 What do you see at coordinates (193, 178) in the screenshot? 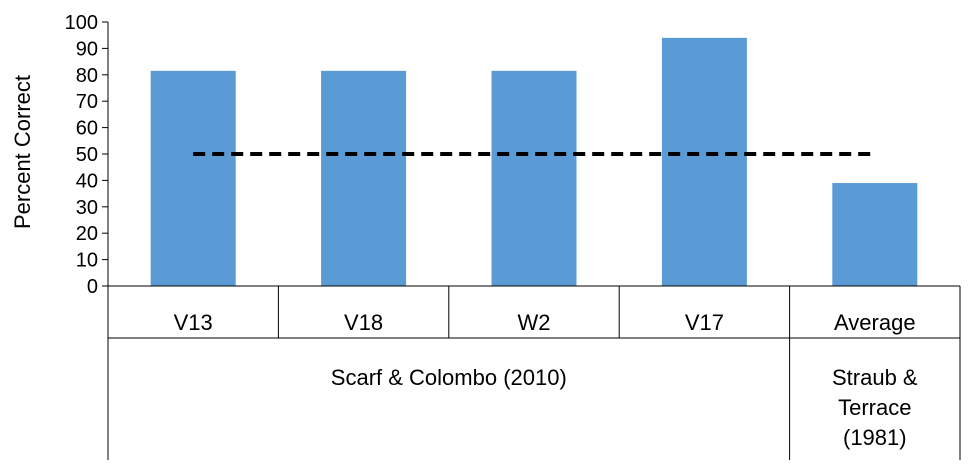
I see `bar-v13` at bounding box center [193, 178].